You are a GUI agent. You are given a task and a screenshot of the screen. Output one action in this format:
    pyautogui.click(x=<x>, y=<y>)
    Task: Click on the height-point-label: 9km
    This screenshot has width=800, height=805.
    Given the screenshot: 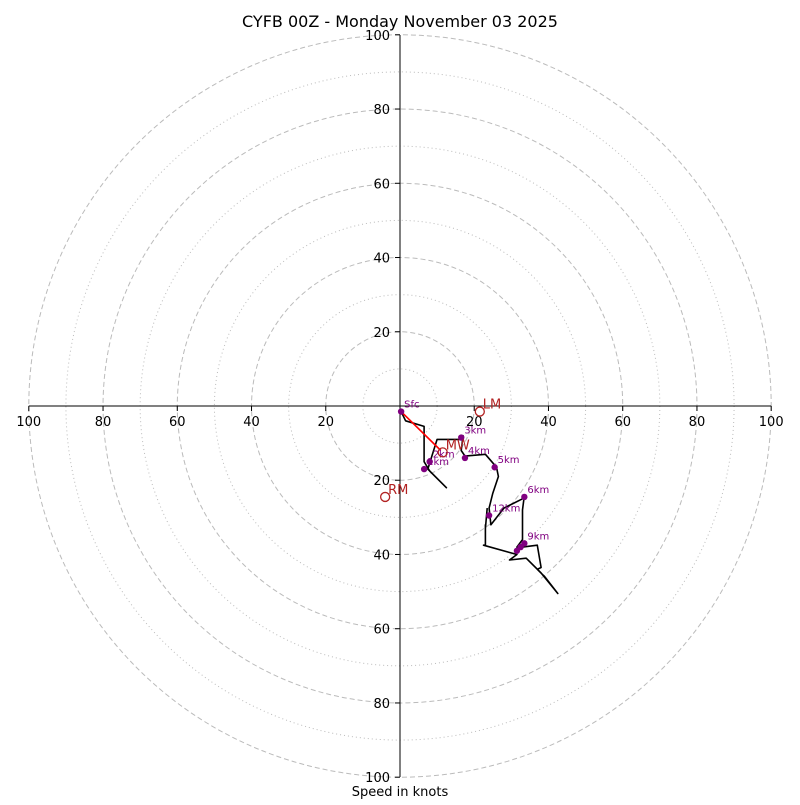 What is the action you would take?
    pyautogui.click(x=538, y=536)
    